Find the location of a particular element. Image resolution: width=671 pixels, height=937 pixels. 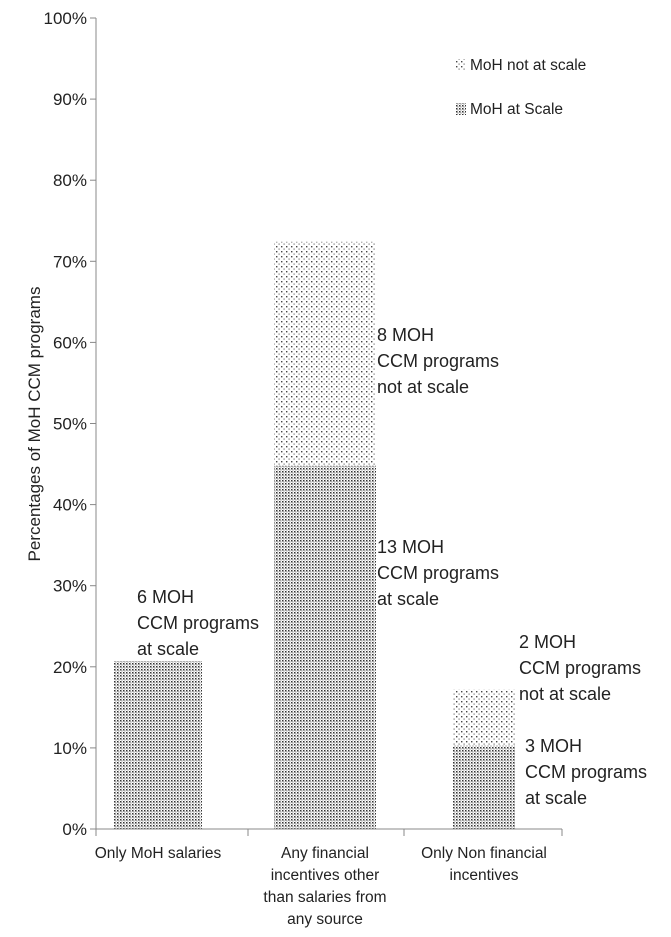

y-tick-label: 60% is located at coordinates (70, 342).